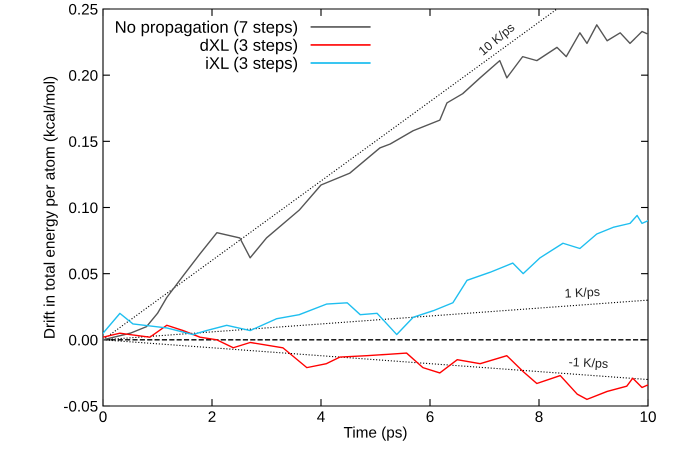 The width and height of the screenshot is (683, 457). I want to click on y-tick-label: 0.05, so click(83, 274).